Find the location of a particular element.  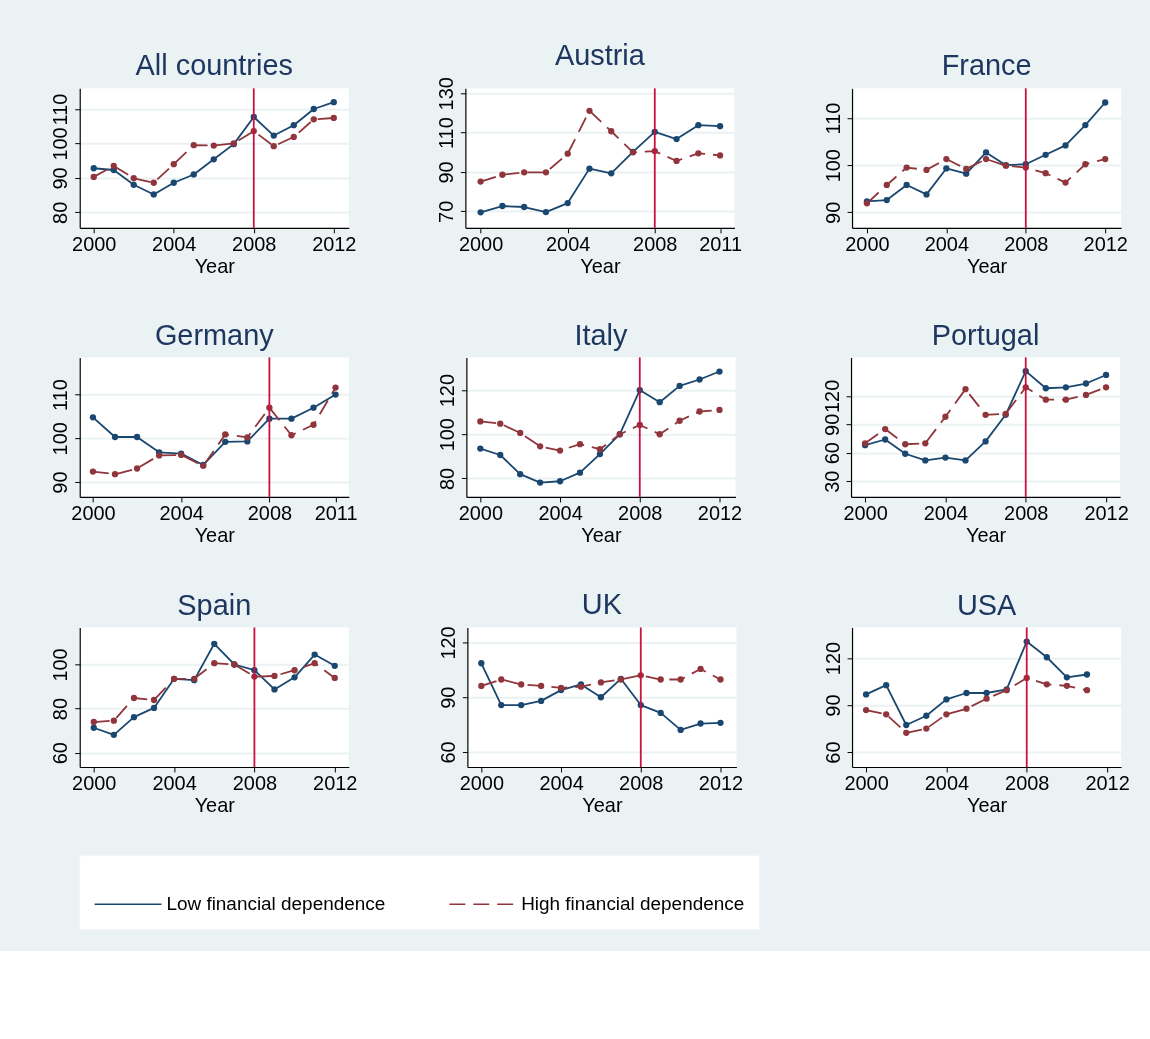

chart-title: Portugal is located at coordinates (985, 334).